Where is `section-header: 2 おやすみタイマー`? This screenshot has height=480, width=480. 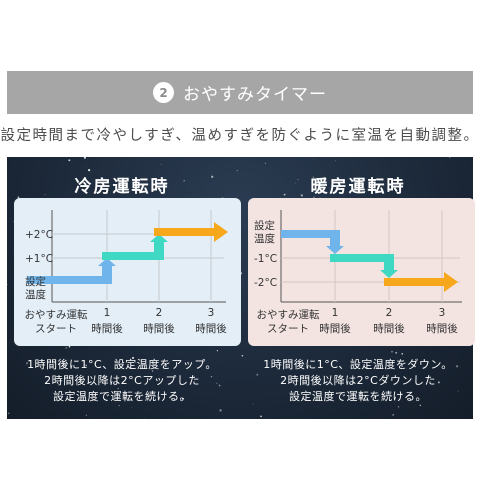 section-header: 2 おやすみタイマー is located at coordinates (240, 92).